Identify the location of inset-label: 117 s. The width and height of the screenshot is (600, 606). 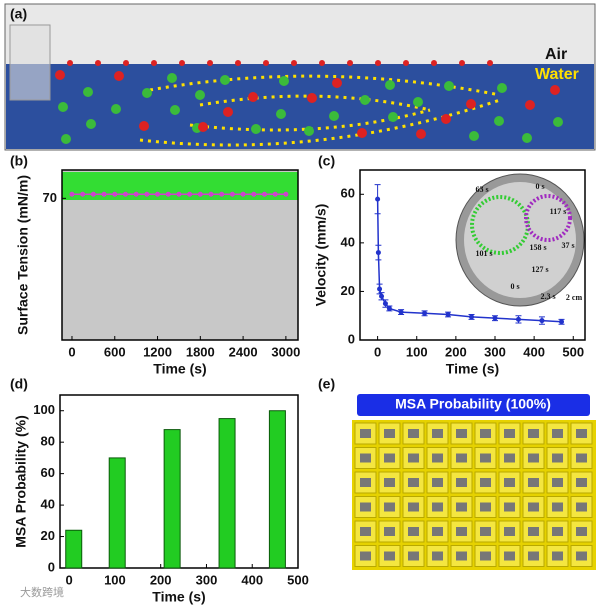
(558, 211).